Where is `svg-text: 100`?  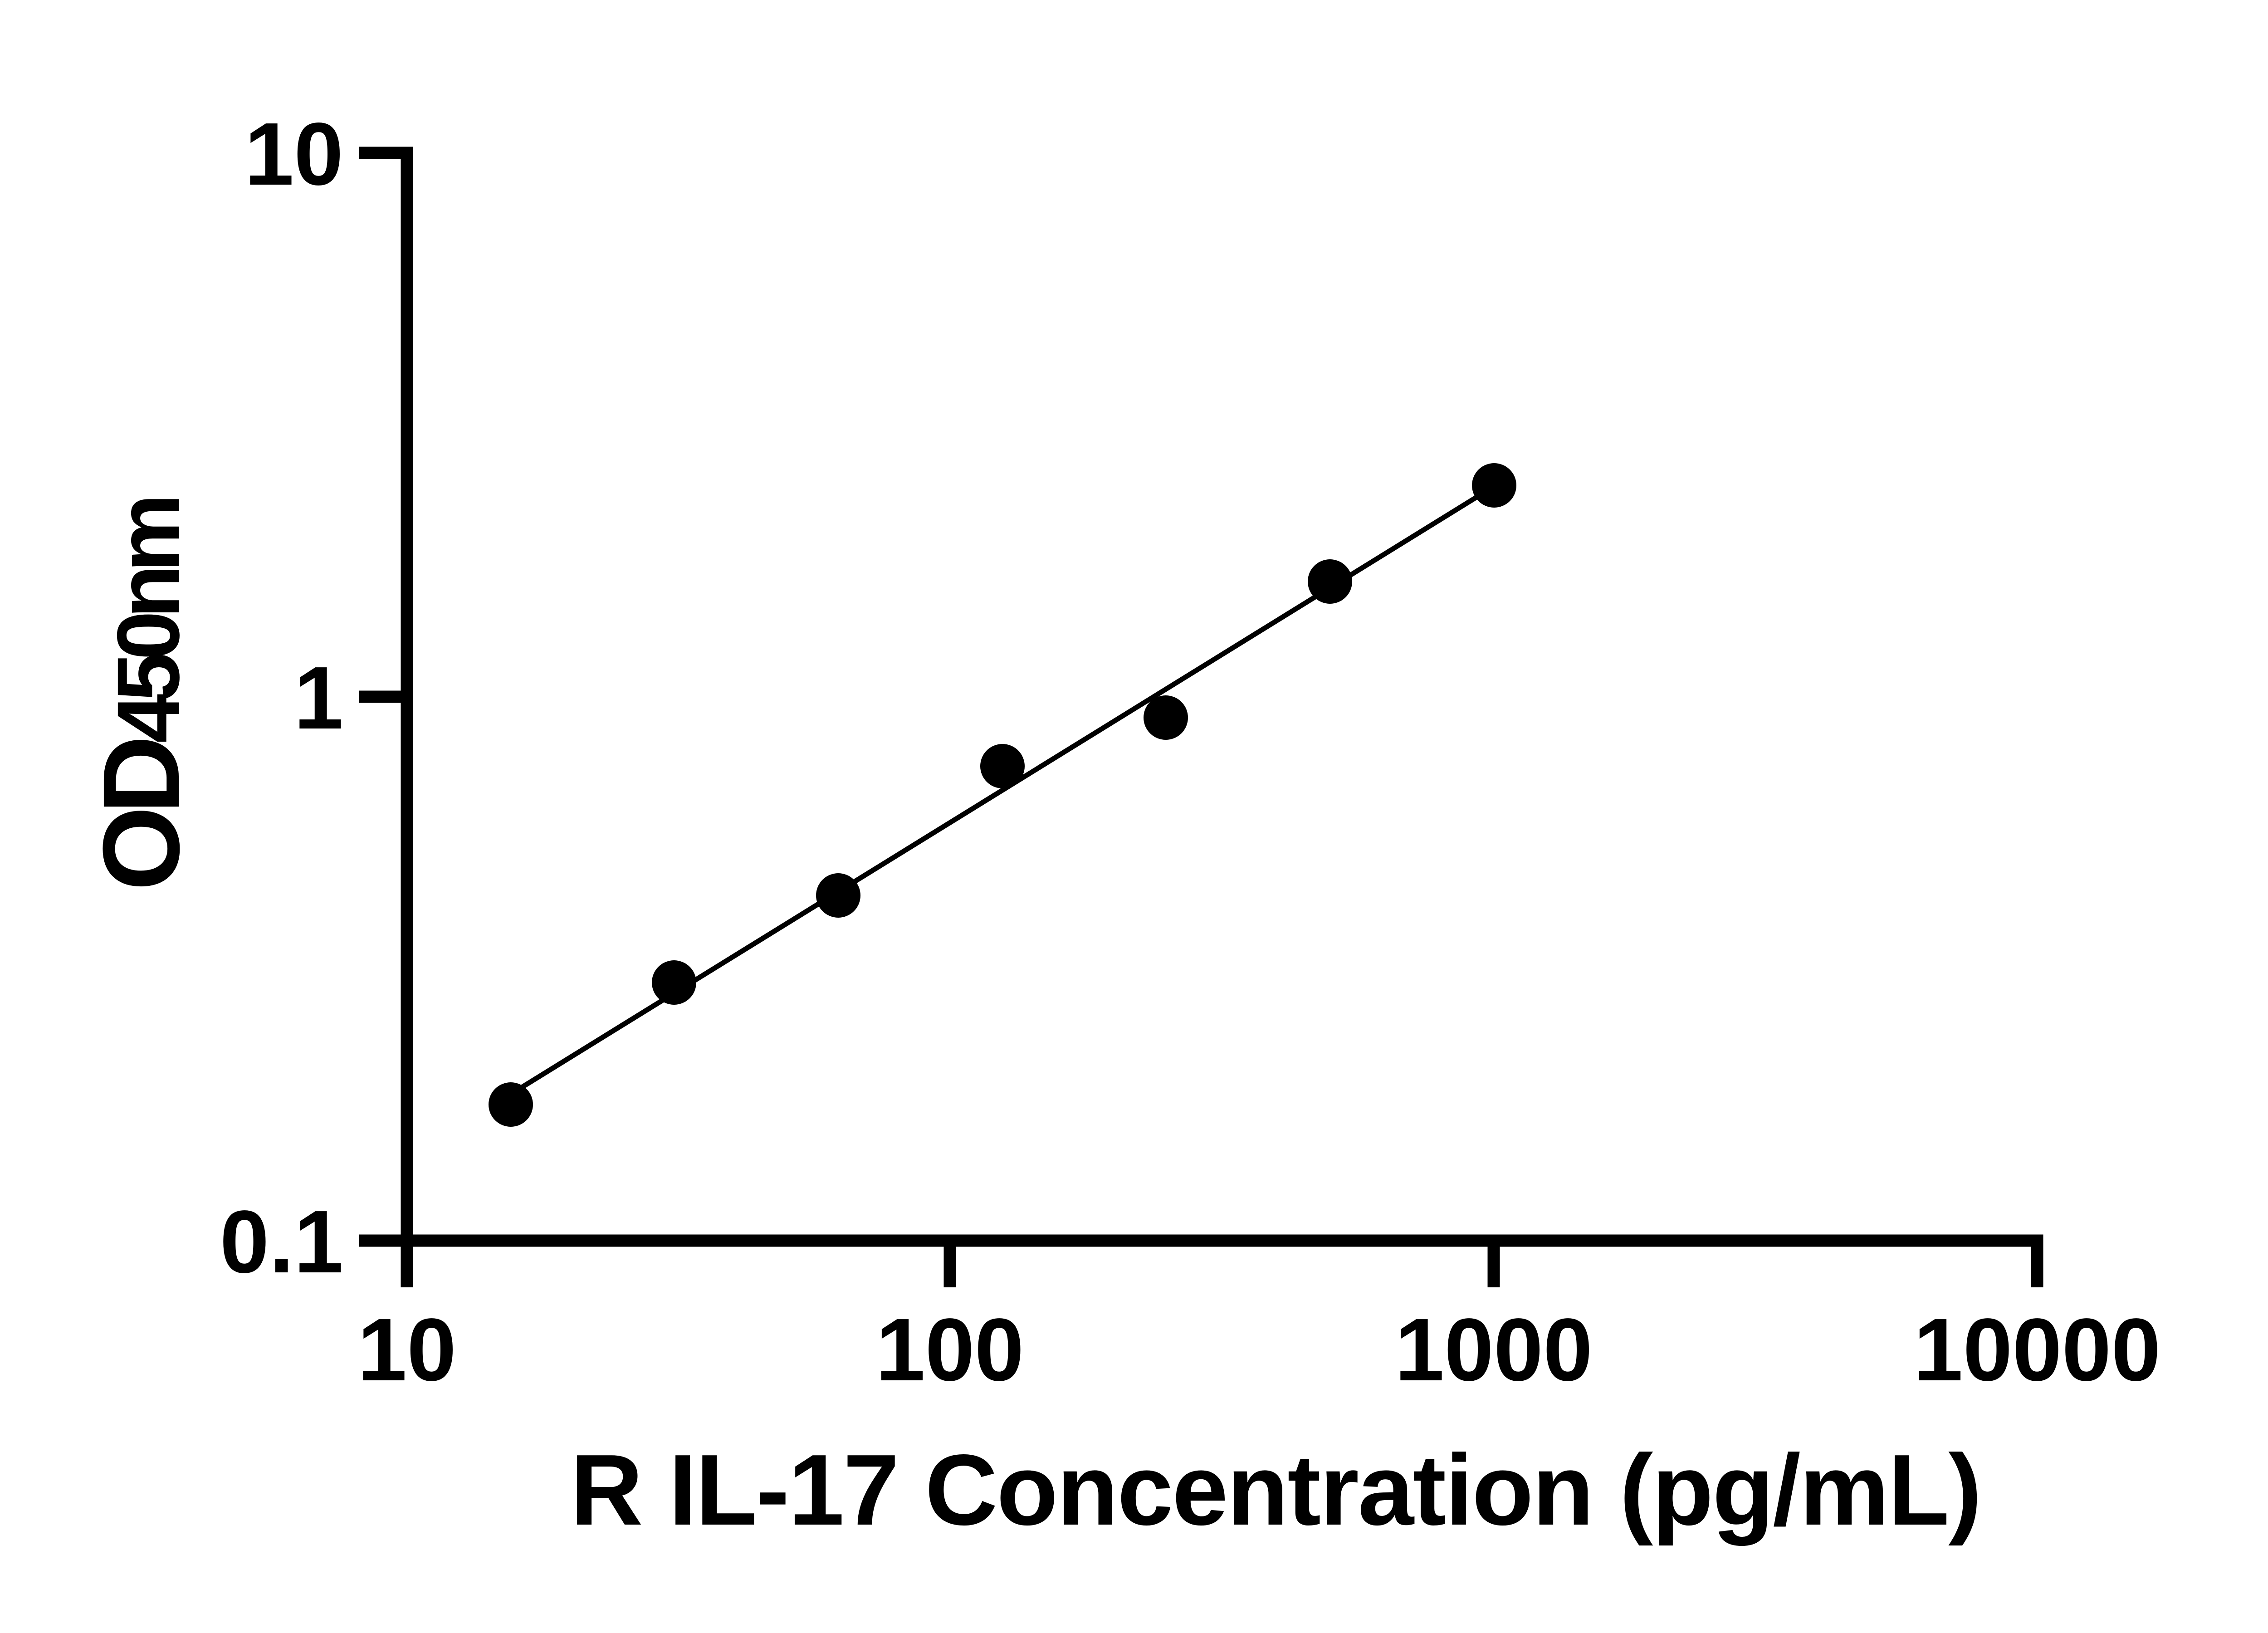 svg-text: 100 is located at coordinates (950, 1349).